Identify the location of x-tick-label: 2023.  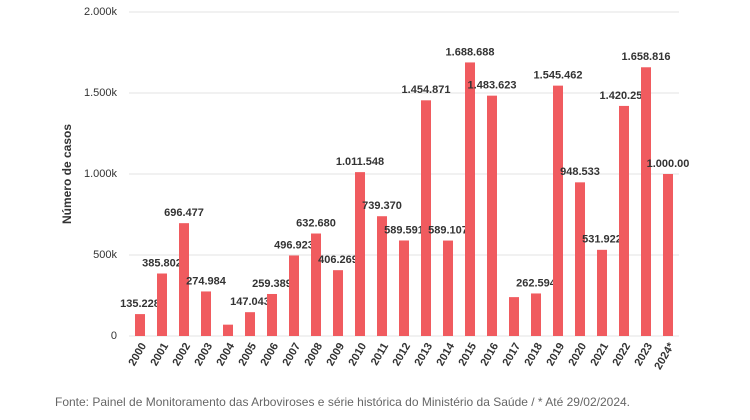
(643, 354).